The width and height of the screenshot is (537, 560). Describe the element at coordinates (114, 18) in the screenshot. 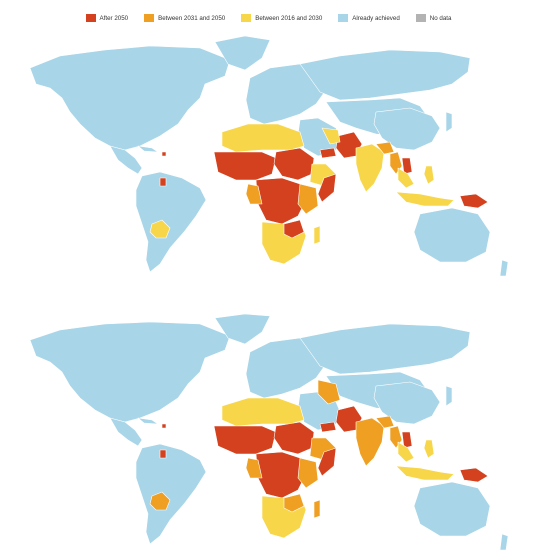

I see `legend-label-after-2050: After 2050` at that location.